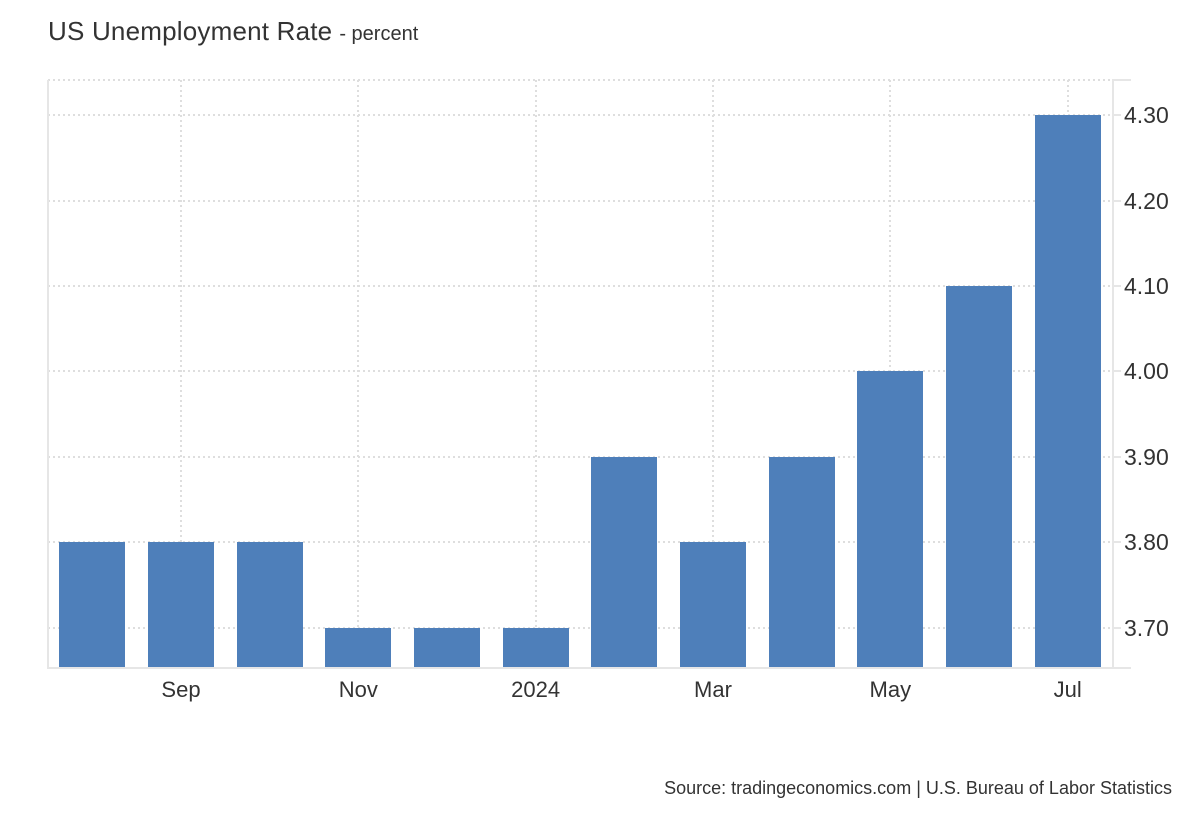  What do you see at coordinates (379, 34) in the screenshot?
I see `chart-subtitle-text: - percent` at bounding box center [379, 34].